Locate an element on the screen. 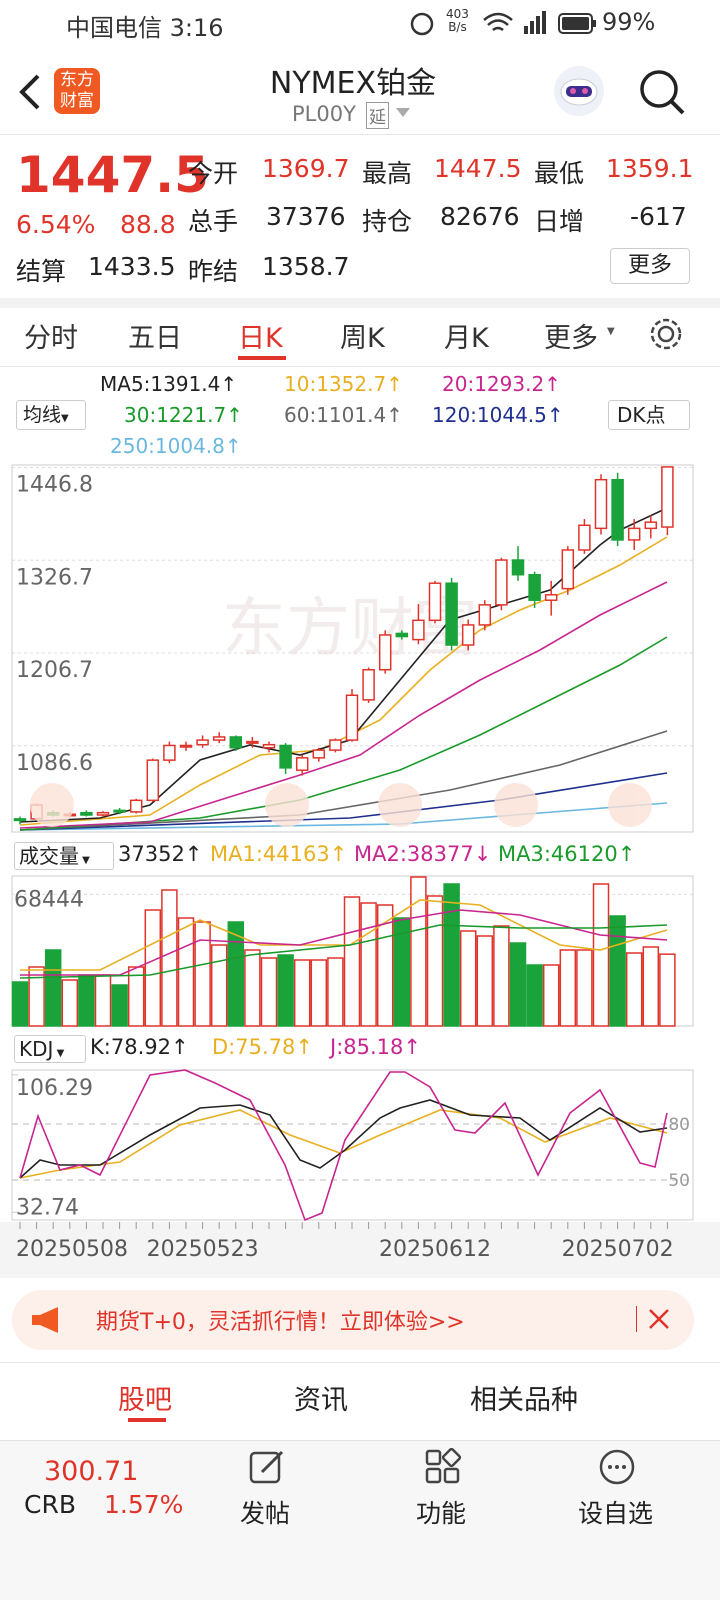 Image resolution: width=720 pixels, height=1600 pixels. watchlist-icon is located at coordinates (617, 1467).